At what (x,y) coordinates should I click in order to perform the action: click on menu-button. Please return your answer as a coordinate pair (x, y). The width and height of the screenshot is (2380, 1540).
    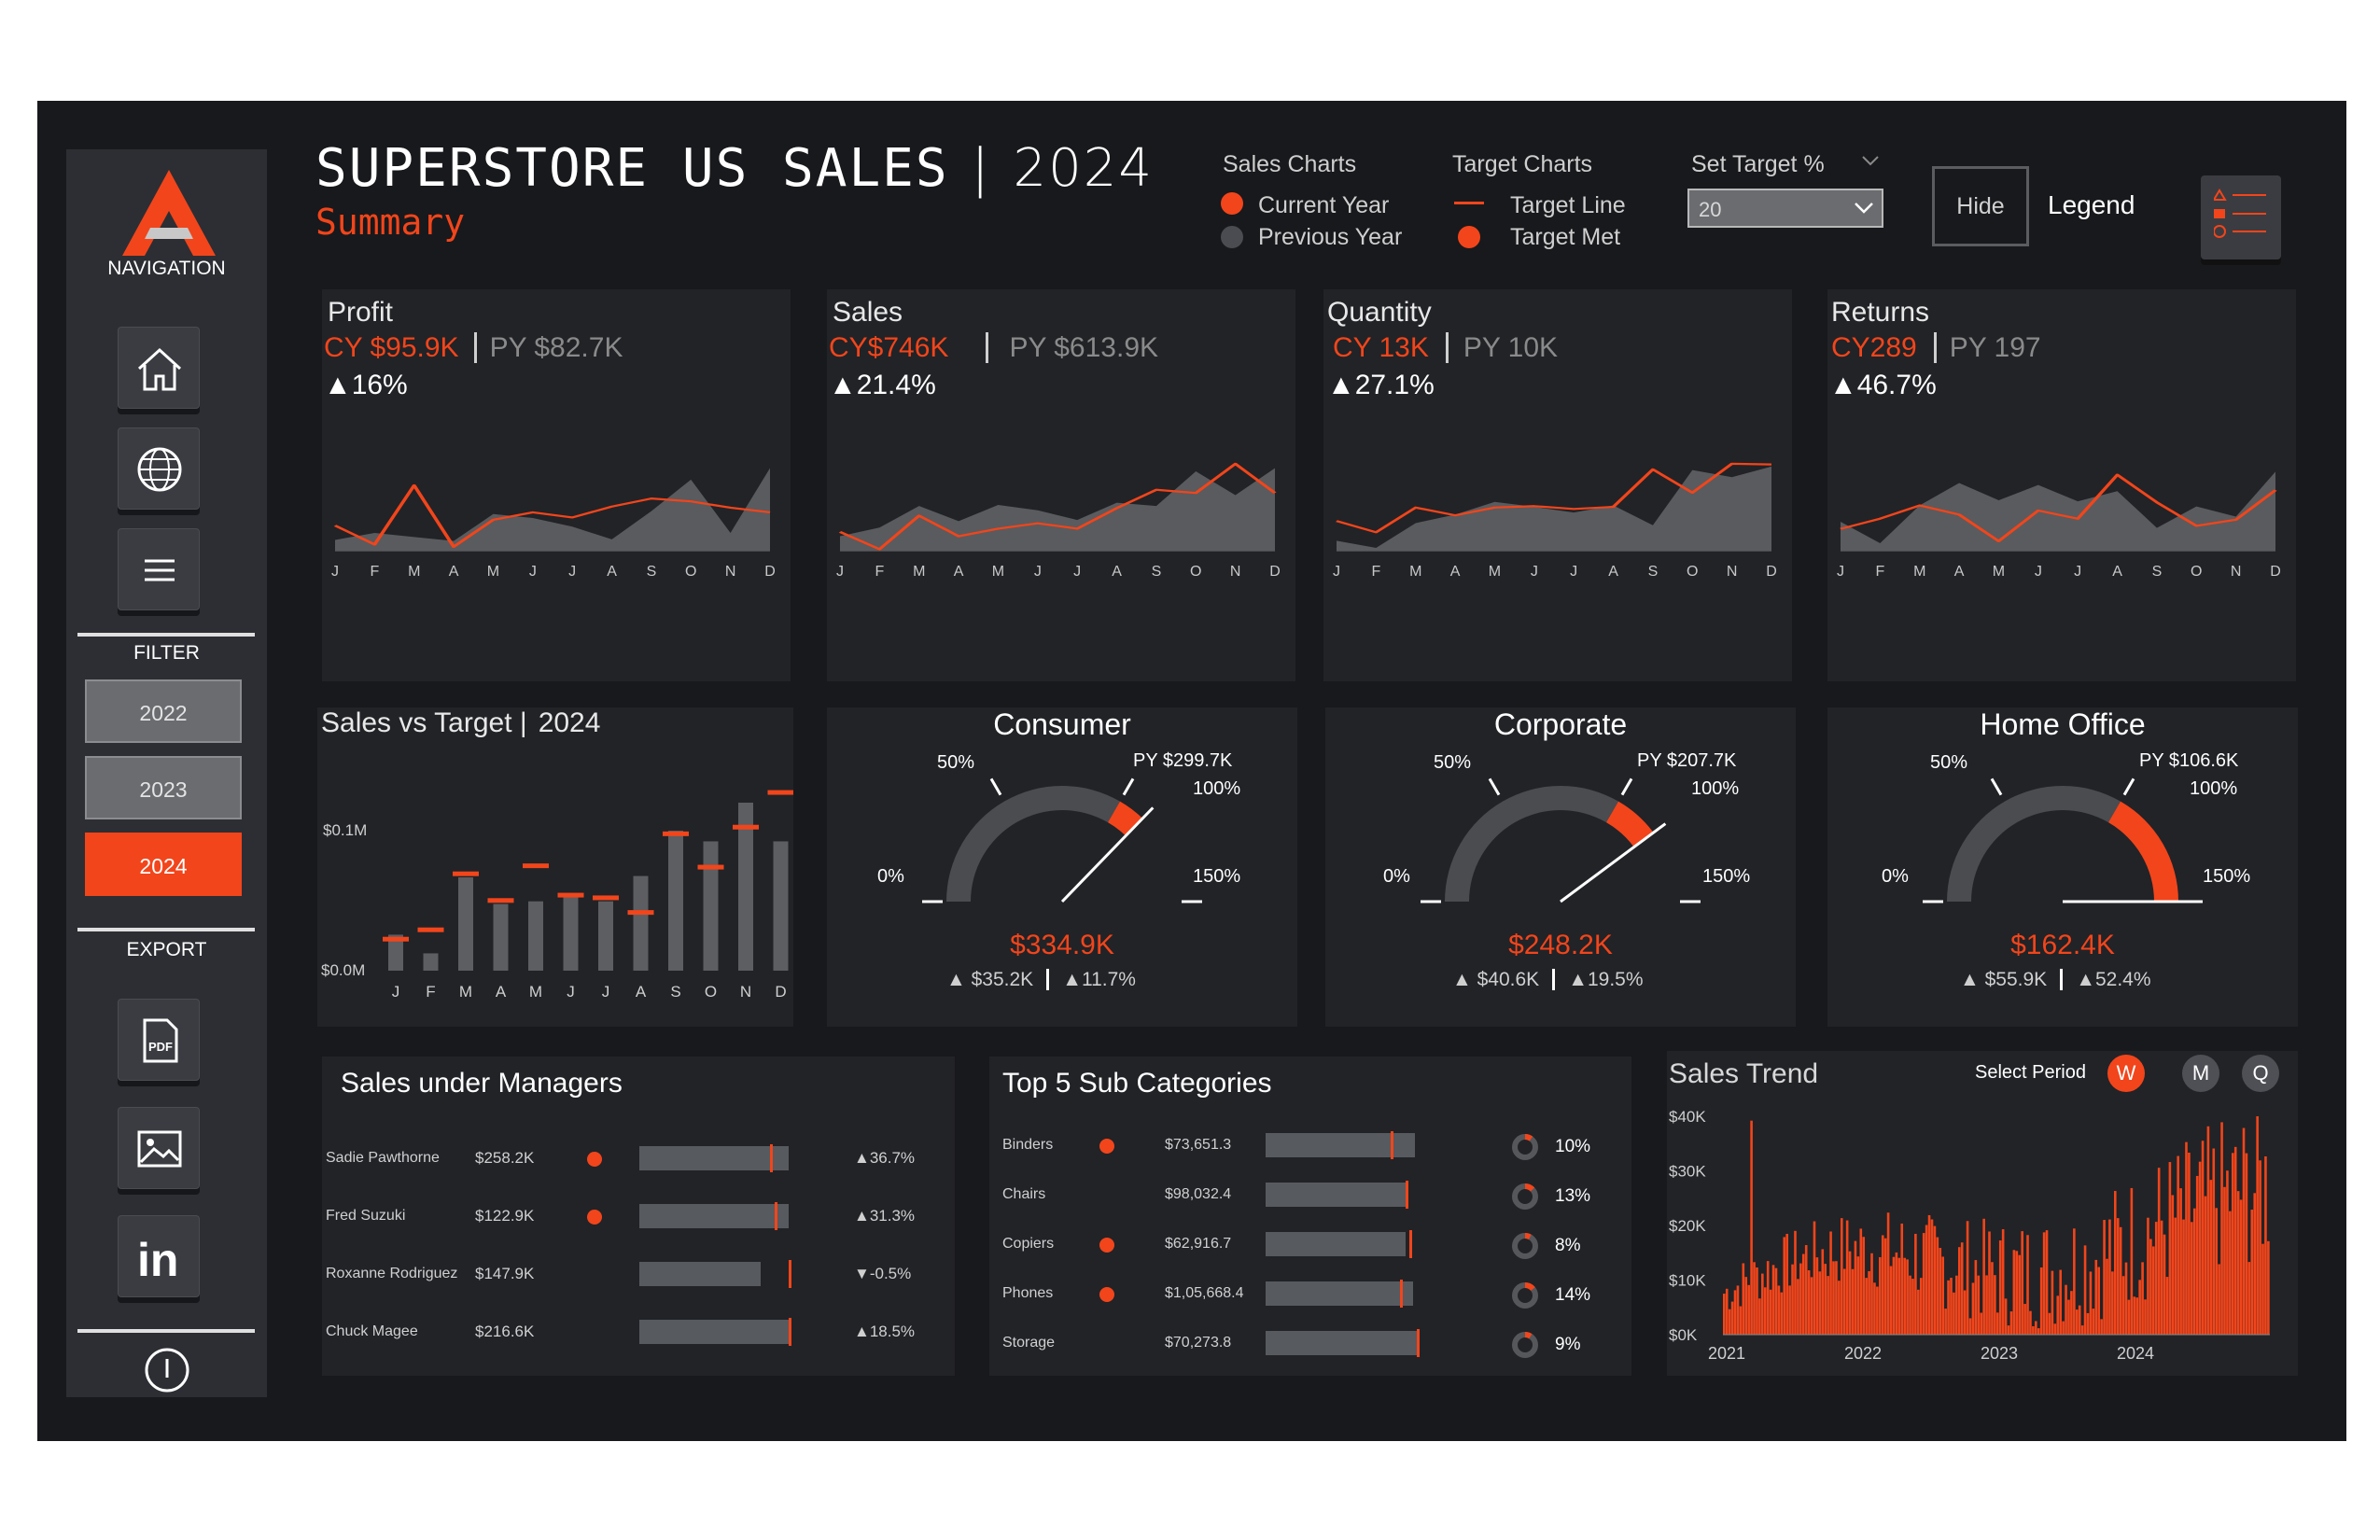
    Looking at the image, I should click on (159, 569).